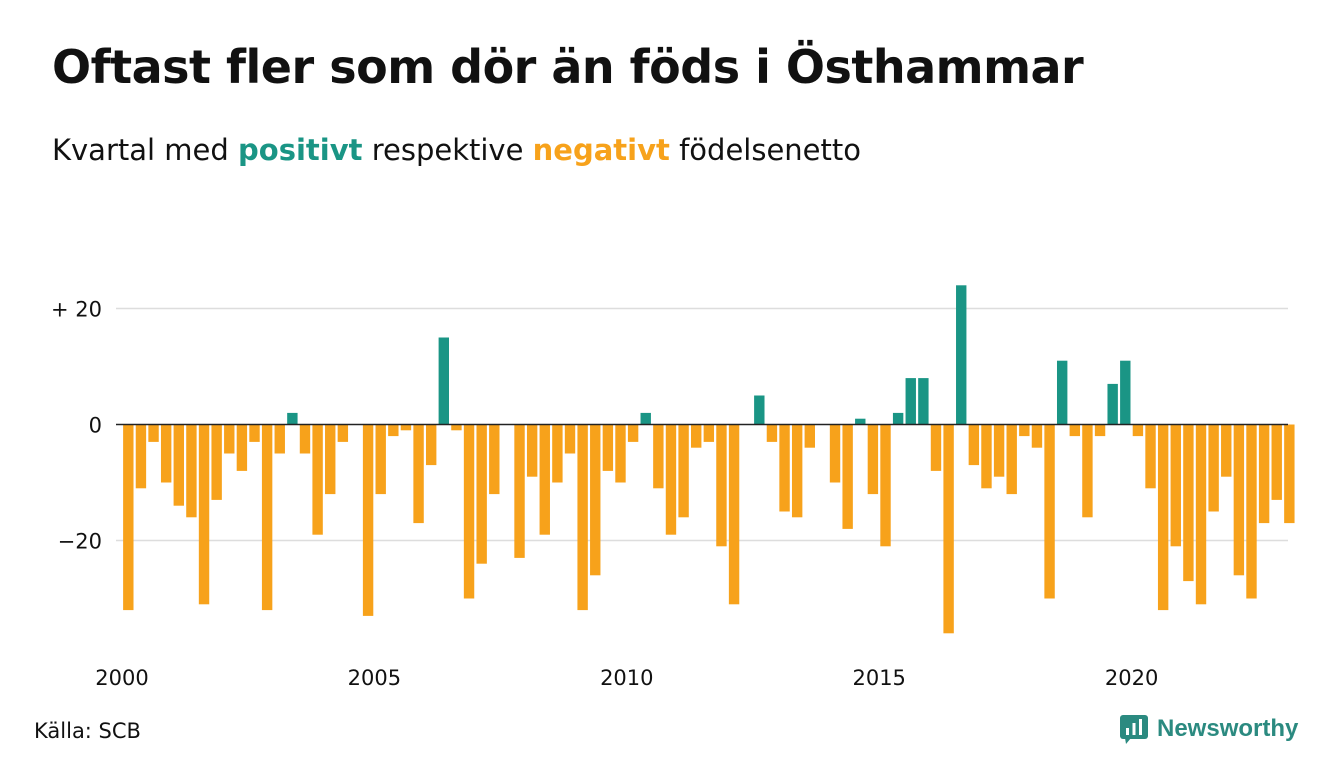  Describe the element at coordinates (95, 426) in the screenshot. I see `y-tick-label: 0` at that location.